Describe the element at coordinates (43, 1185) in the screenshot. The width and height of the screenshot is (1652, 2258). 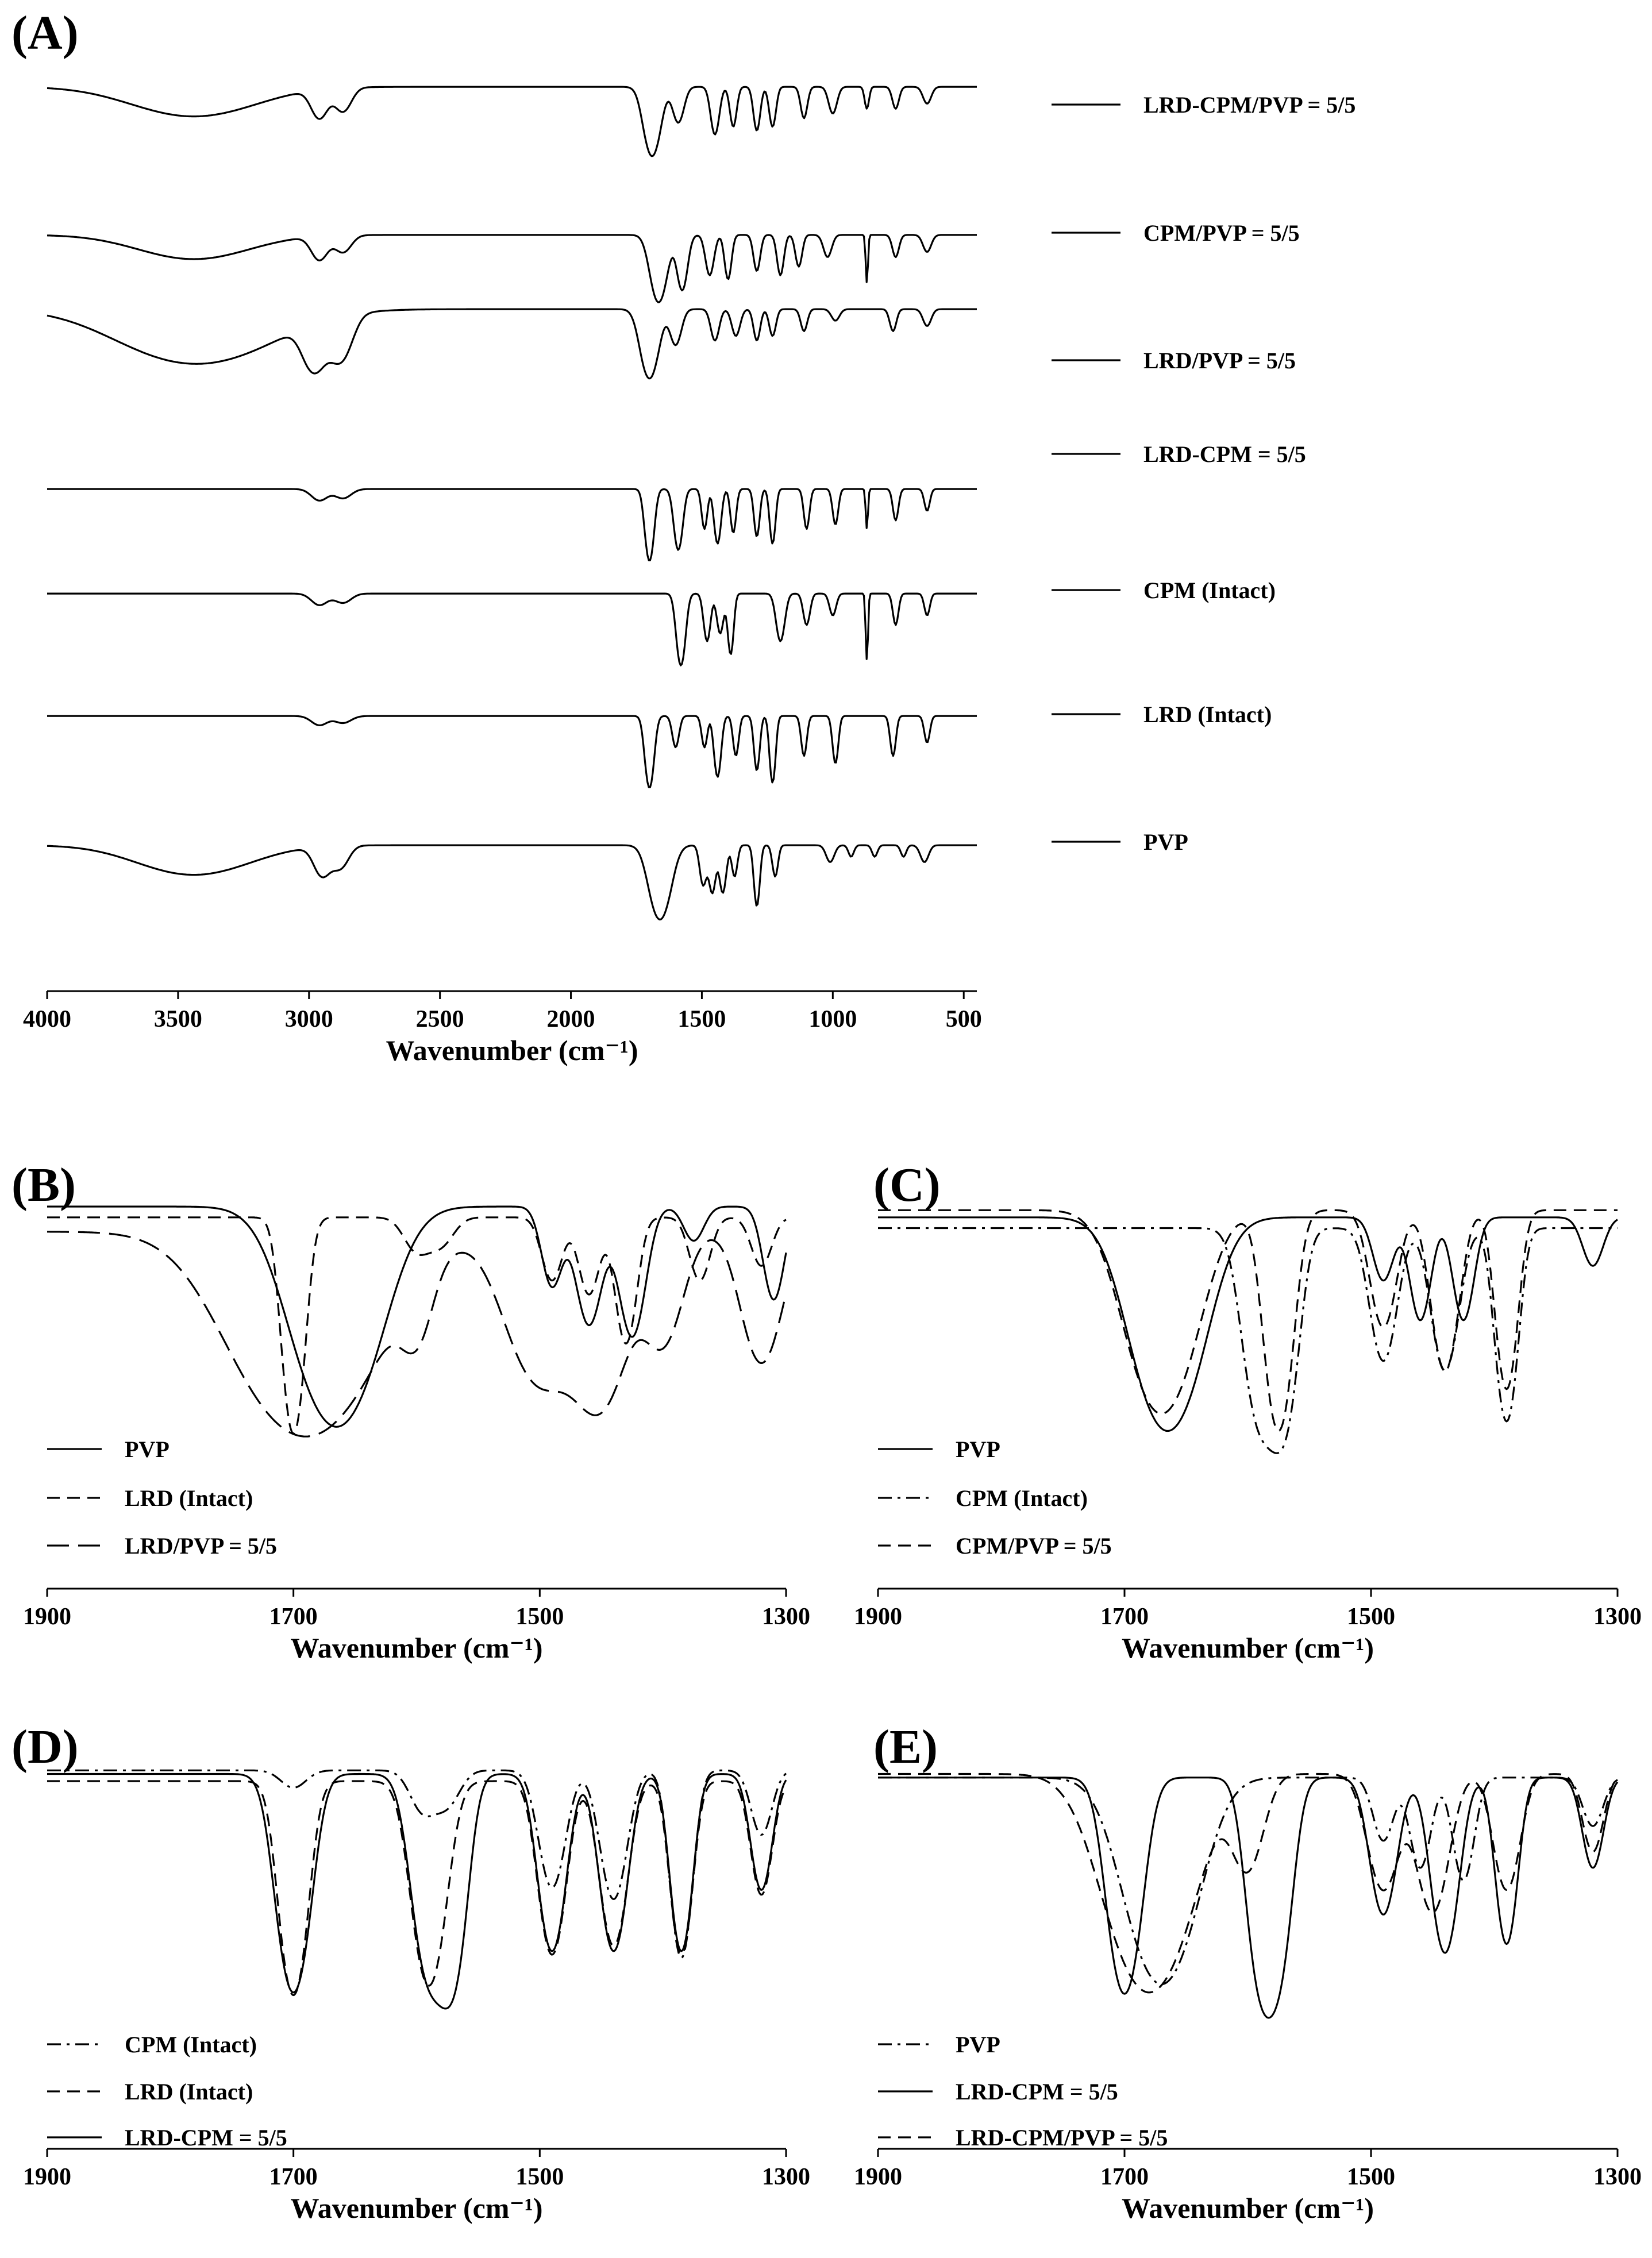
I see `panel-label: (B)` at that location.